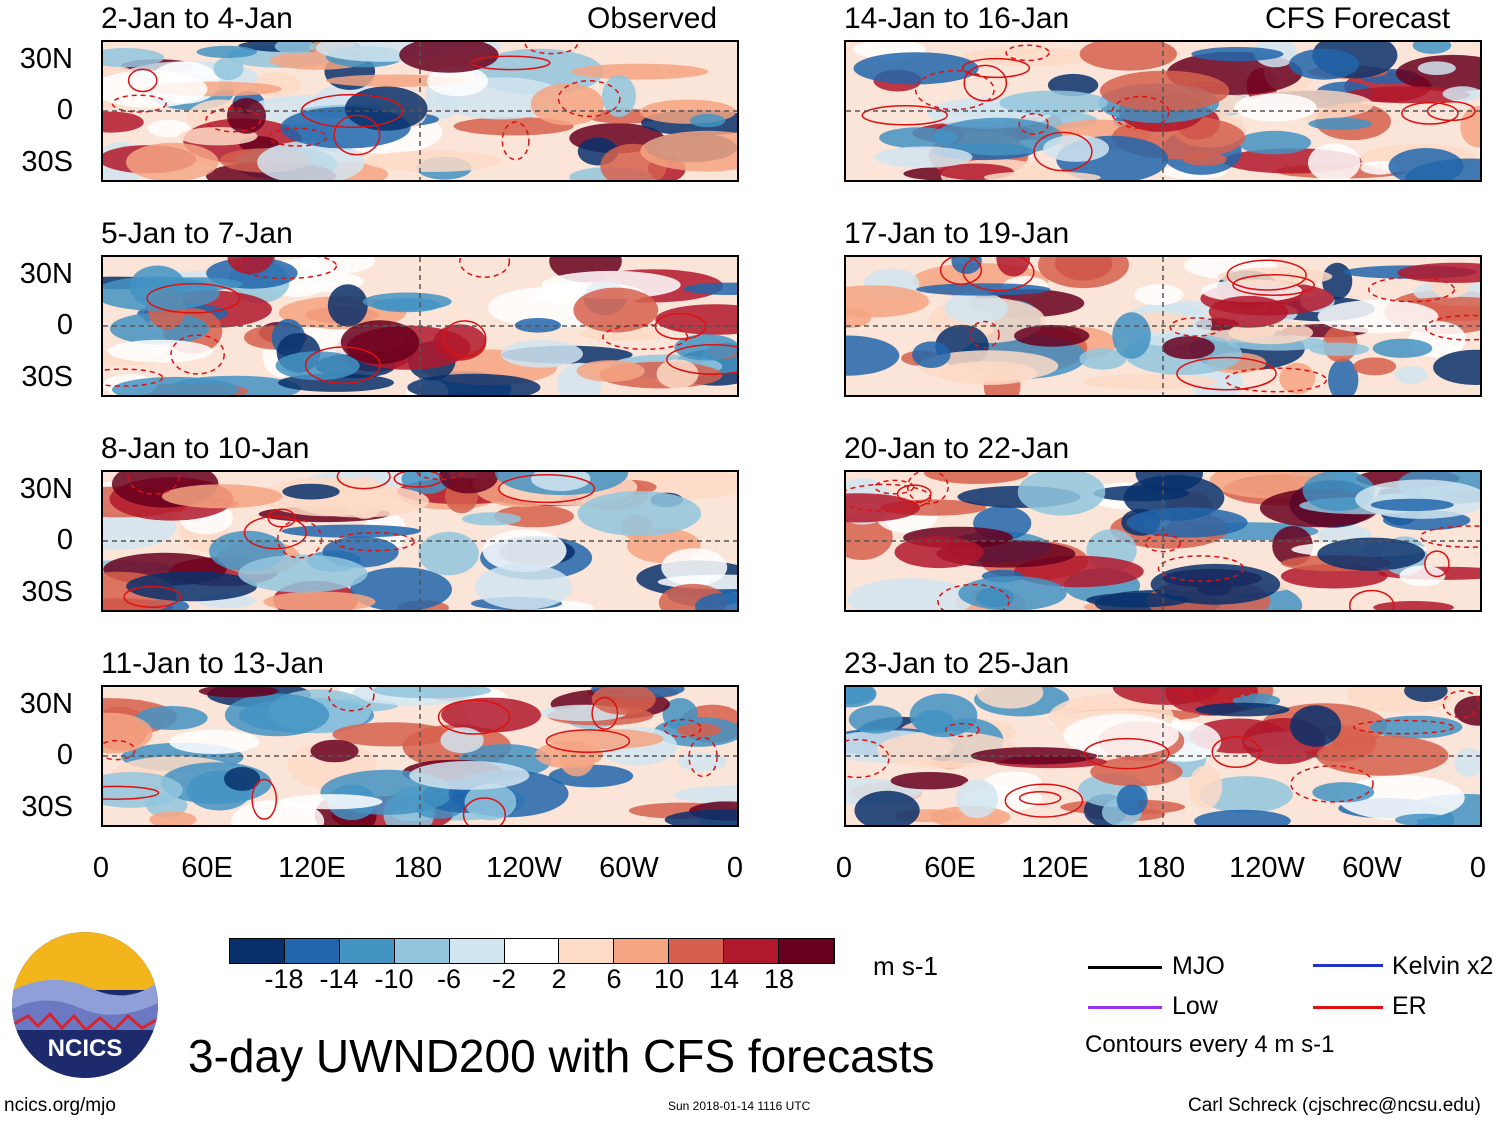 This screenshot has height=1121, width=1510. I want to click on footer-timestamp: Sun 2018-01-14 1116 UTC, so click(739, 1106).